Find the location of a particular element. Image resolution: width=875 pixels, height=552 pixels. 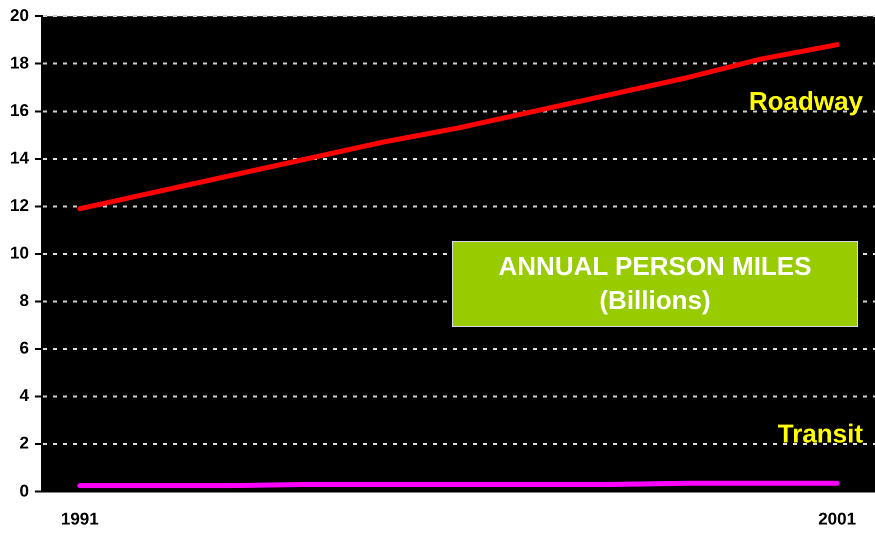

y-tick-label: 6 is located at coordinates (24, 348).